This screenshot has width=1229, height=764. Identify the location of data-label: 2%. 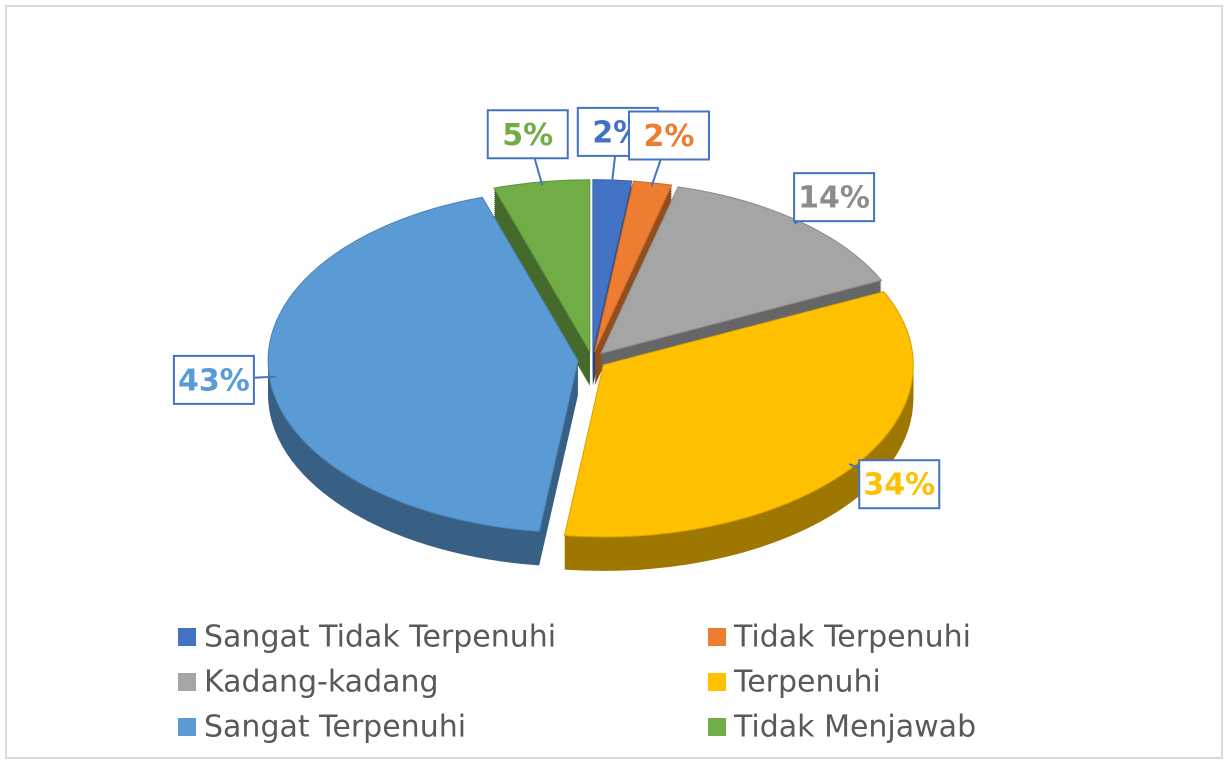
(669, 136).